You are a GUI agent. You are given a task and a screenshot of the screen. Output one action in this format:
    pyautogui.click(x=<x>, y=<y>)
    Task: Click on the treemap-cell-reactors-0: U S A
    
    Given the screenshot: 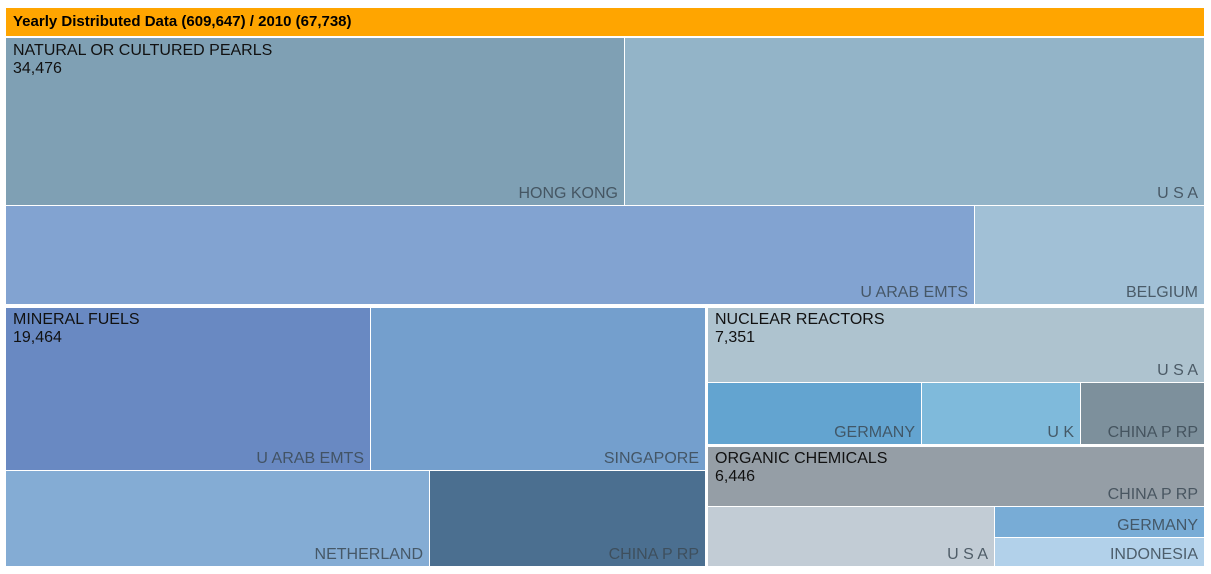 What is the action you would take?
    pyautogui.click(x=956, y=345)
    